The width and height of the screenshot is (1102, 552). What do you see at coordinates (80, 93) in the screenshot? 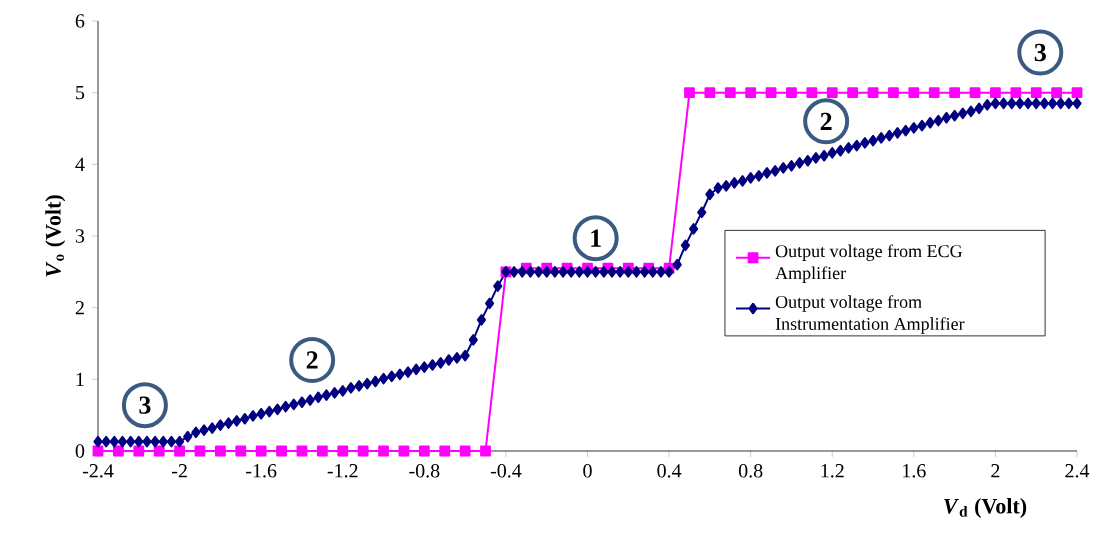
I see `y-tick-label: 5` at bounding box center [80, 93].